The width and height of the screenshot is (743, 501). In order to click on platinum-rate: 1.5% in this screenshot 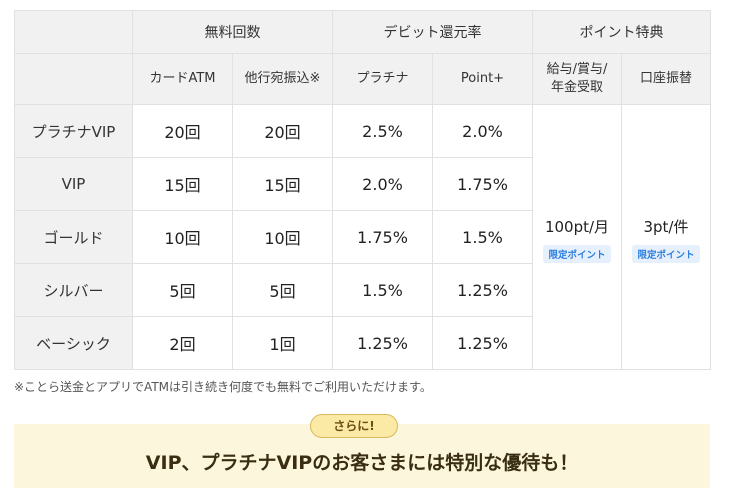, I will do `click(382, 290)`.